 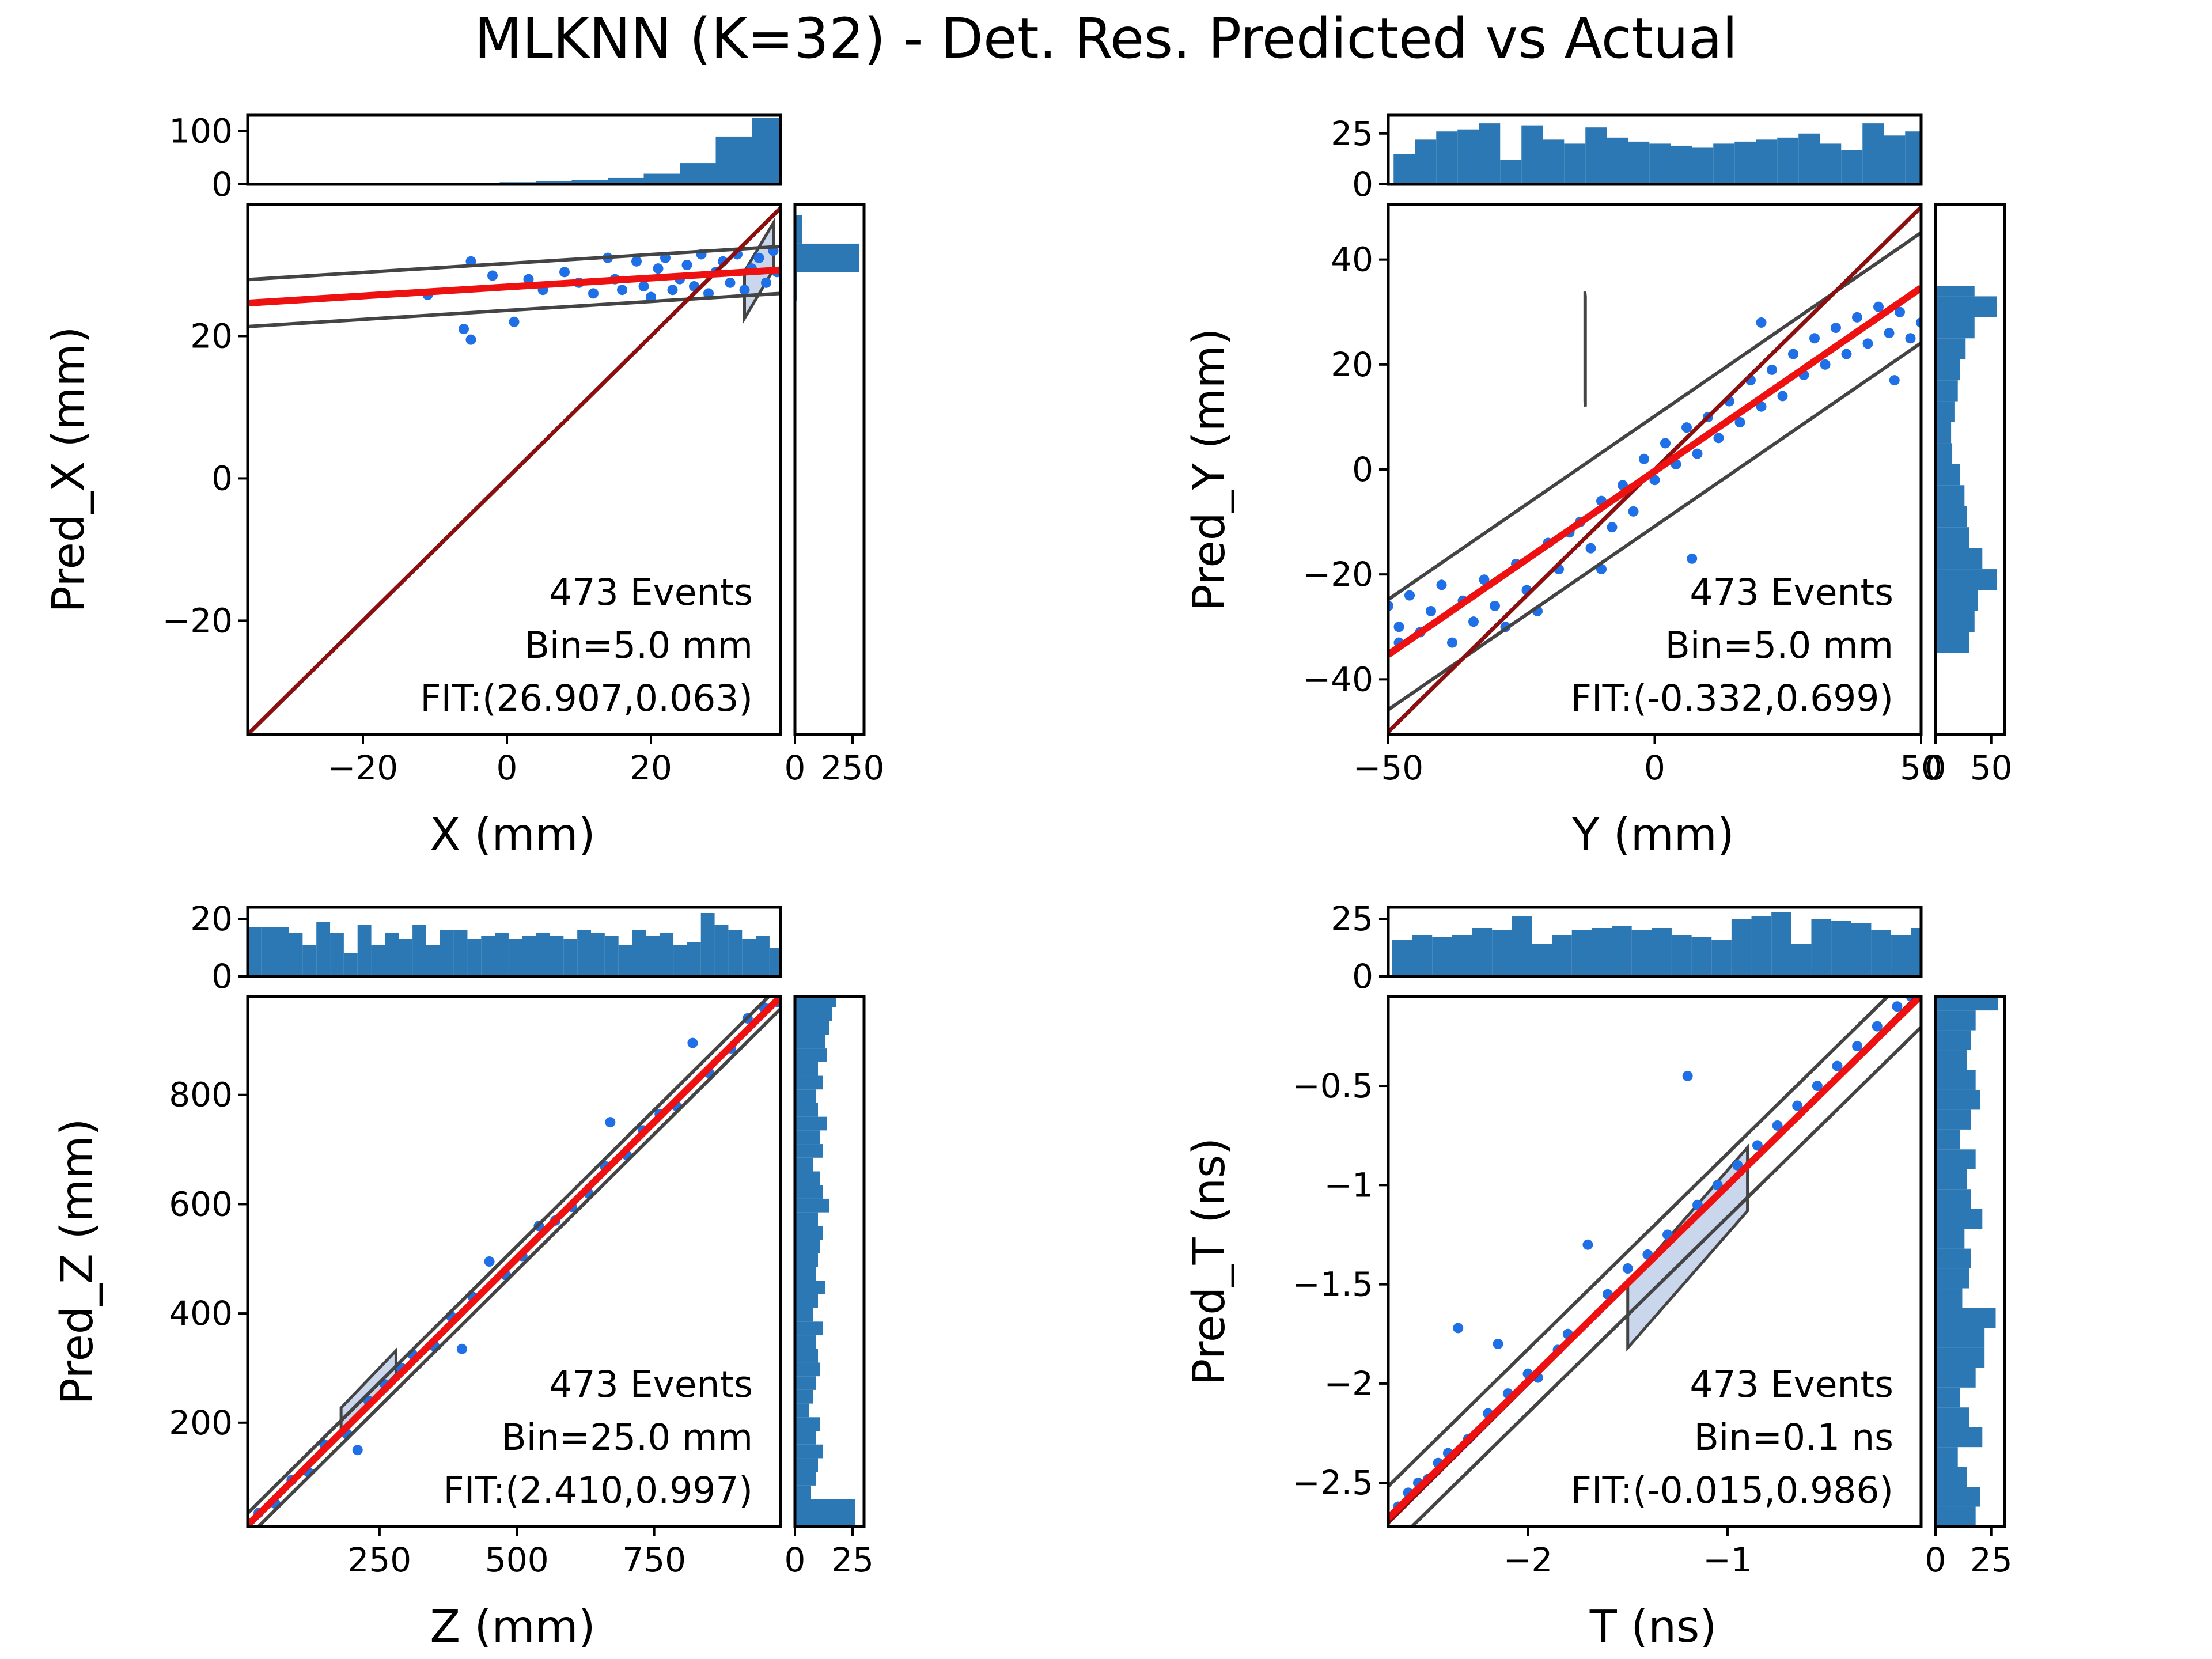 I want to click on x-tick-label: −1, so click(x=1727, y=1560).